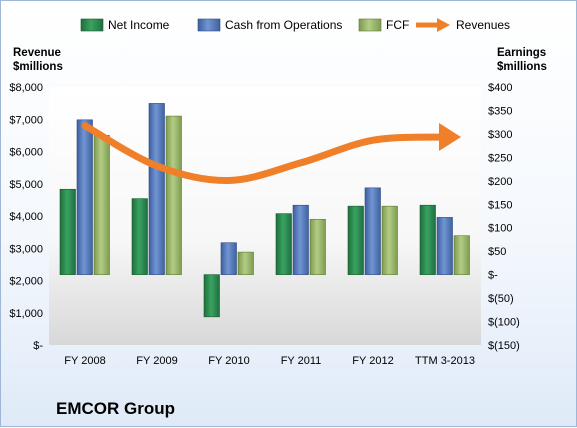 This screenshot has width=577, height=428. Describe the element at coordinates (26, 249) in the screenshot. I see `left-tick-label: $3,000` at that location.